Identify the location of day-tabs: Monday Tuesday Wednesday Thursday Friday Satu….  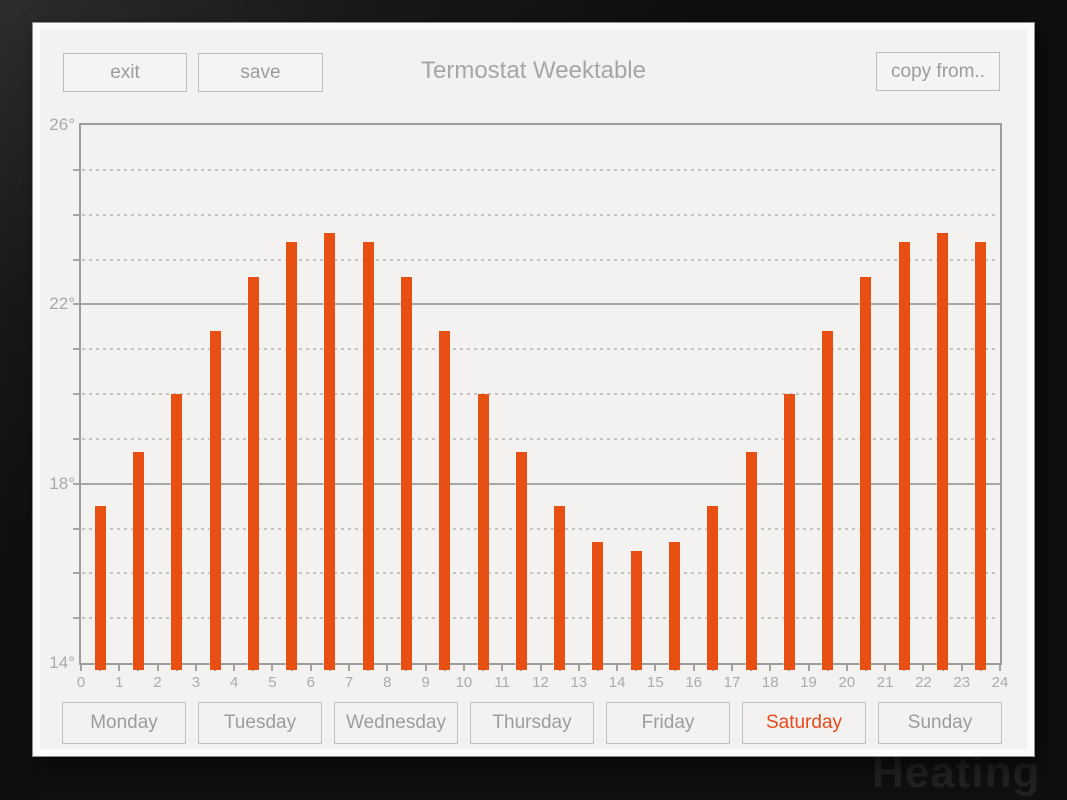
(532, 723).